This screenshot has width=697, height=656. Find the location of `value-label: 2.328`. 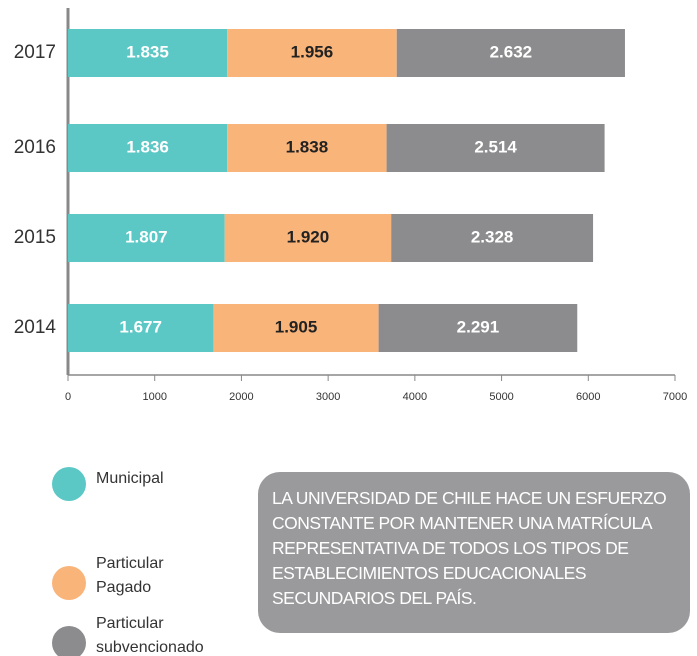

value-label: 2.328 is located at coordinates (492, 236).